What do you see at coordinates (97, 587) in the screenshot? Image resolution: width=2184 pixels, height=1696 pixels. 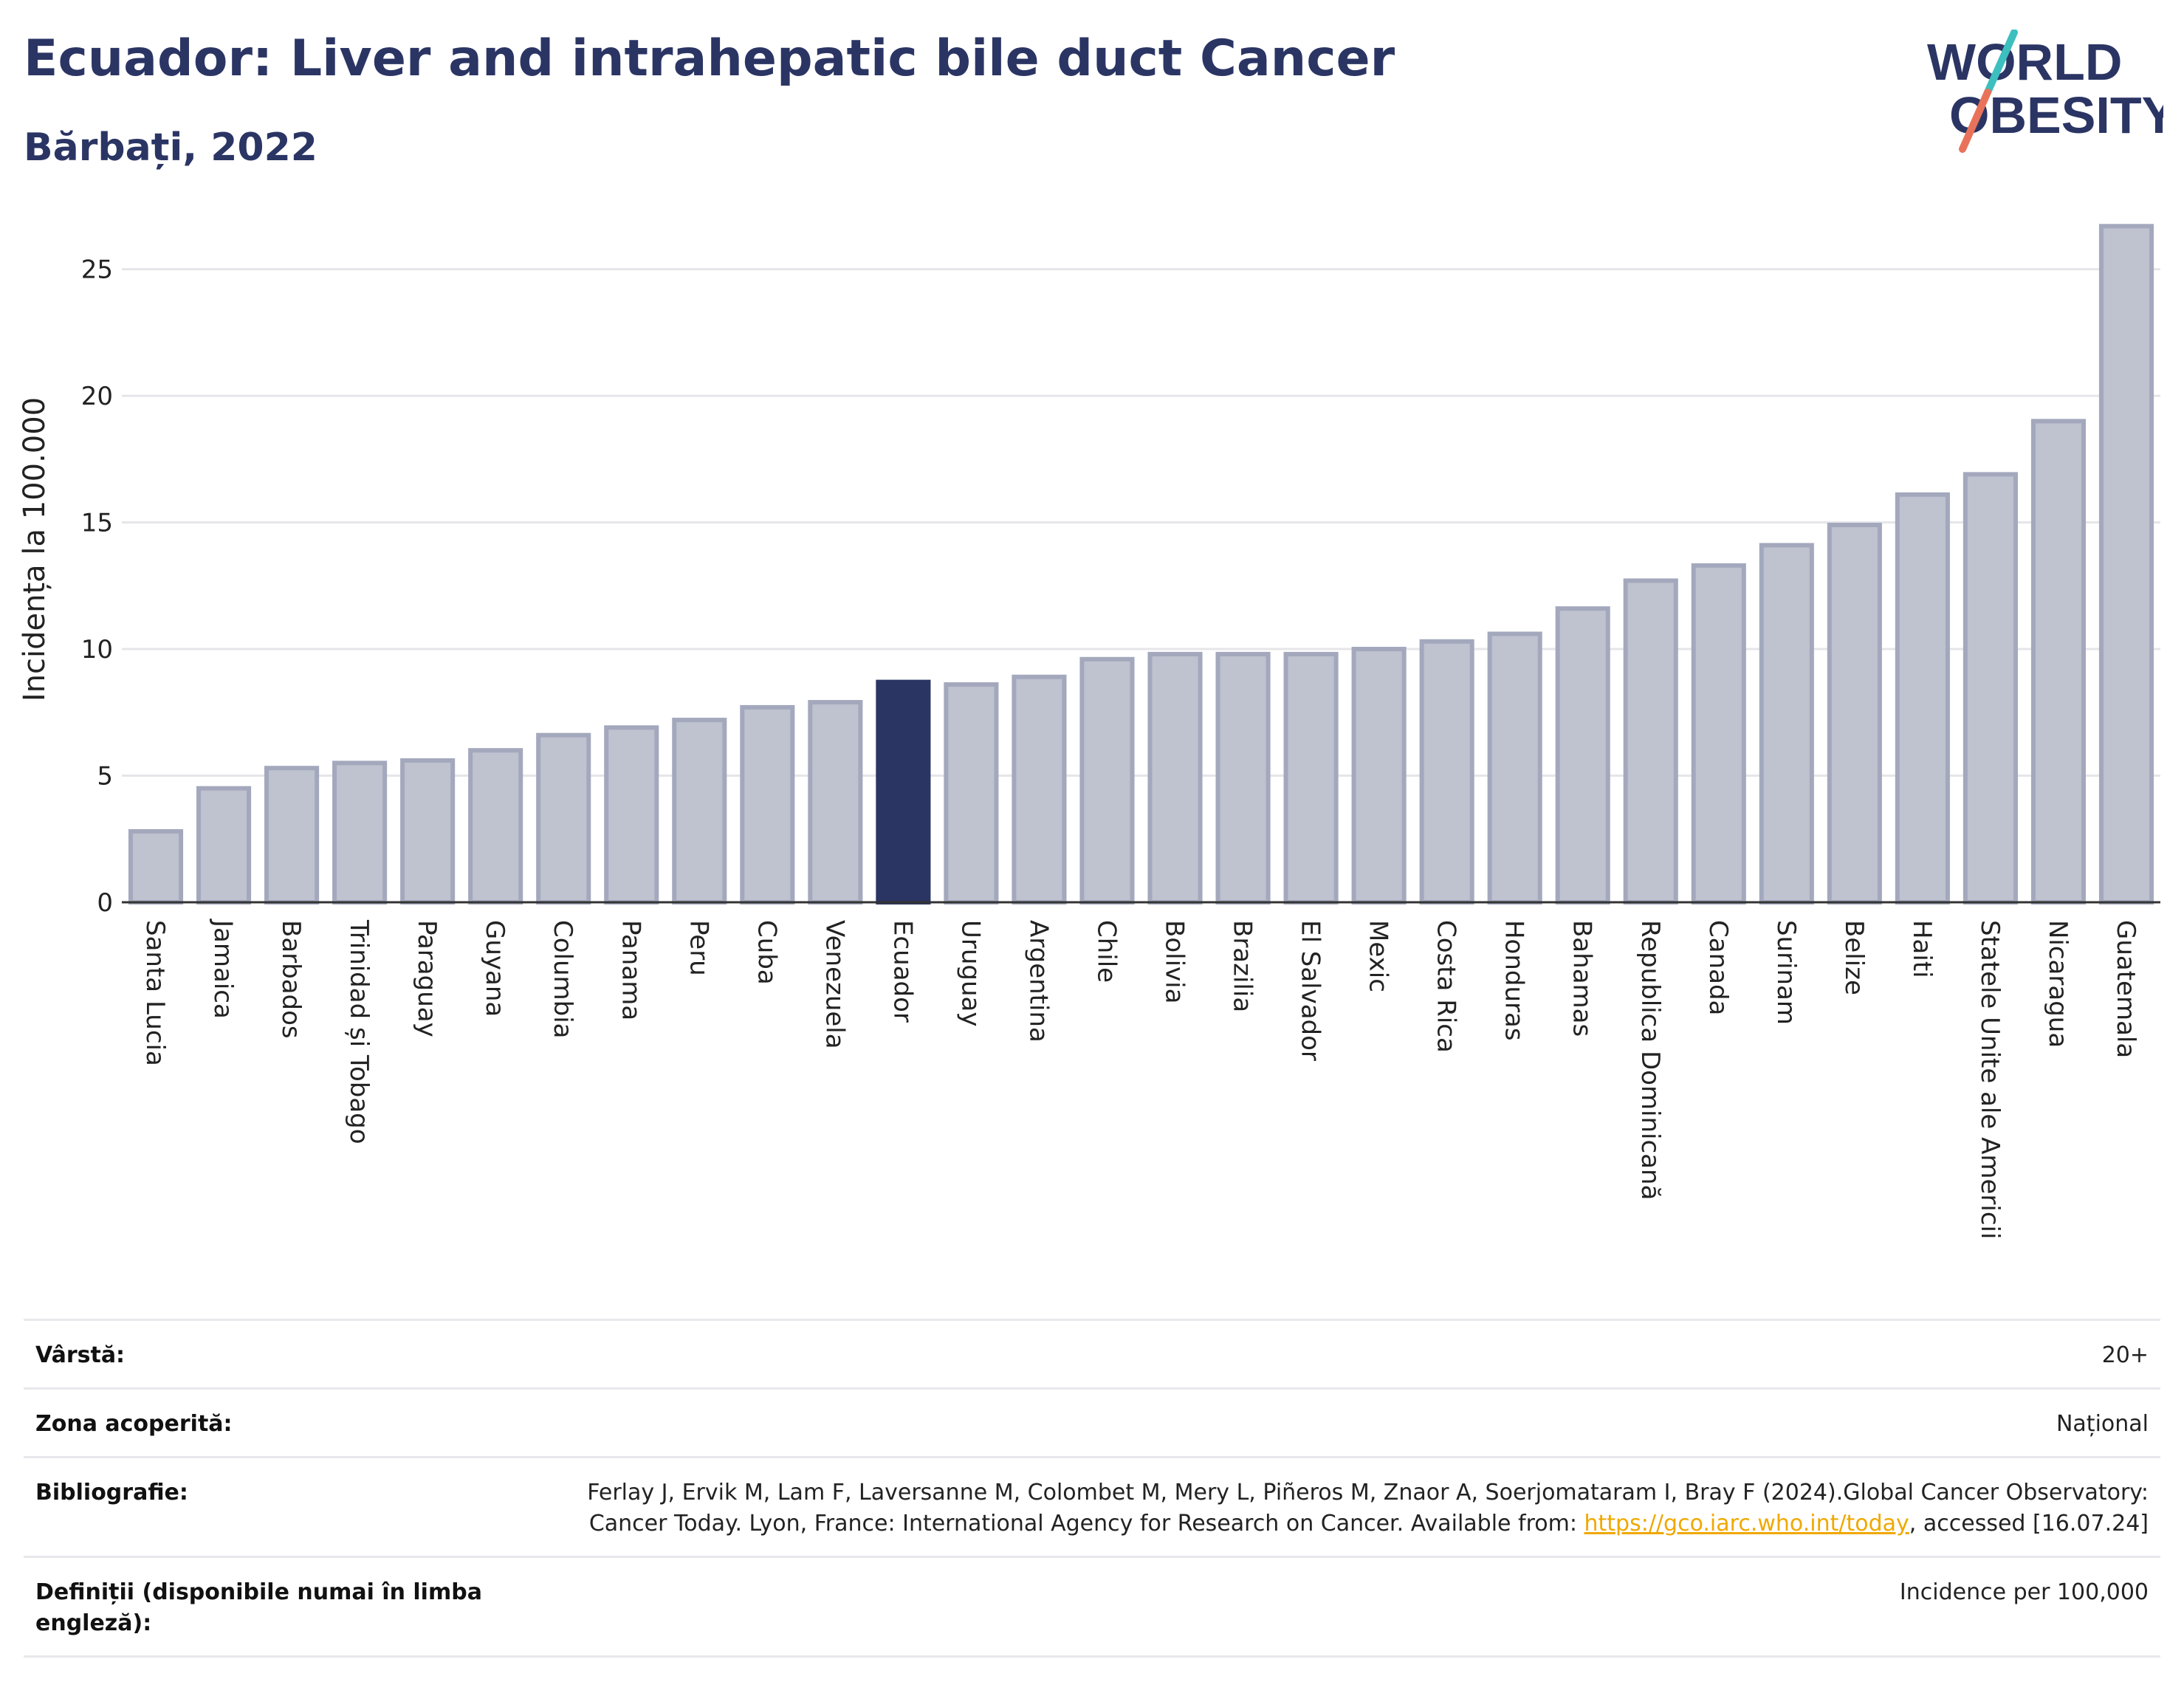 I see `y-axis-ticks: 0 5 10 15 20 25` at bounding box center [97, 587].